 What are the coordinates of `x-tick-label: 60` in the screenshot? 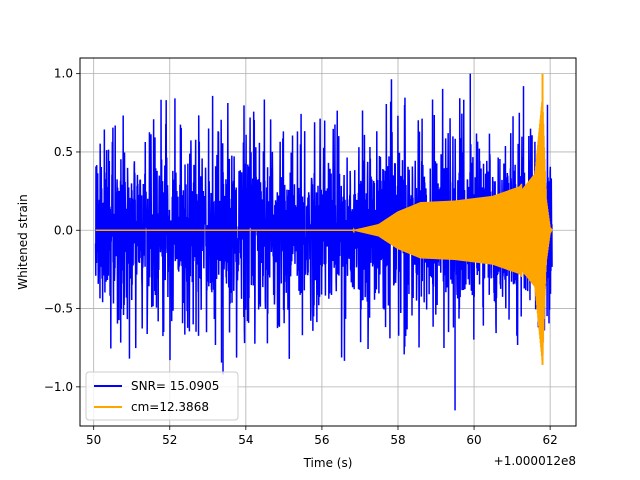 It's located at (473, 440).